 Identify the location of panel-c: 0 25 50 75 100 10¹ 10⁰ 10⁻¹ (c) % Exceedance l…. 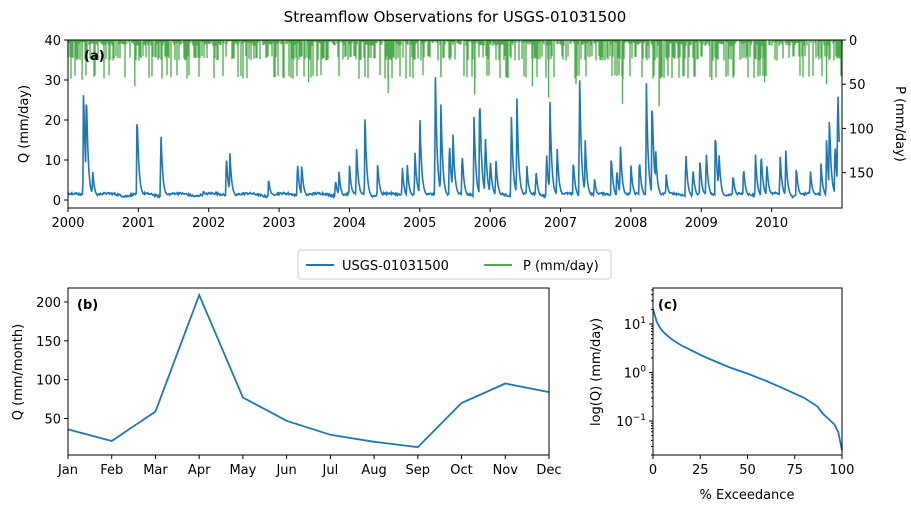
(722, 395).